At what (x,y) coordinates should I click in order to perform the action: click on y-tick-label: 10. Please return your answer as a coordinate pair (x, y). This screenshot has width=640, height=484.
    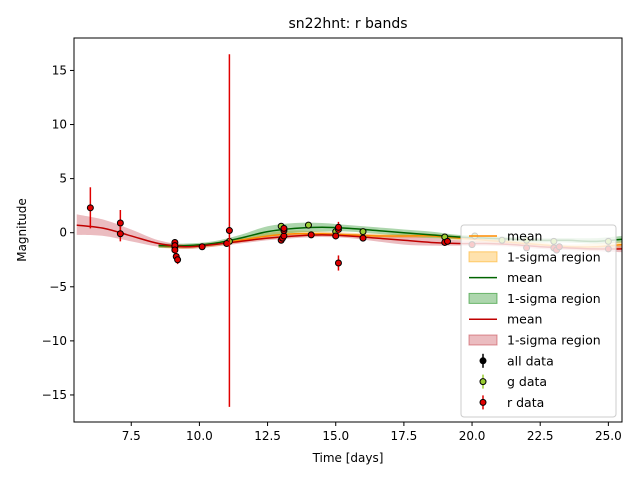
    Looking at the image, I should click on (59, 125).